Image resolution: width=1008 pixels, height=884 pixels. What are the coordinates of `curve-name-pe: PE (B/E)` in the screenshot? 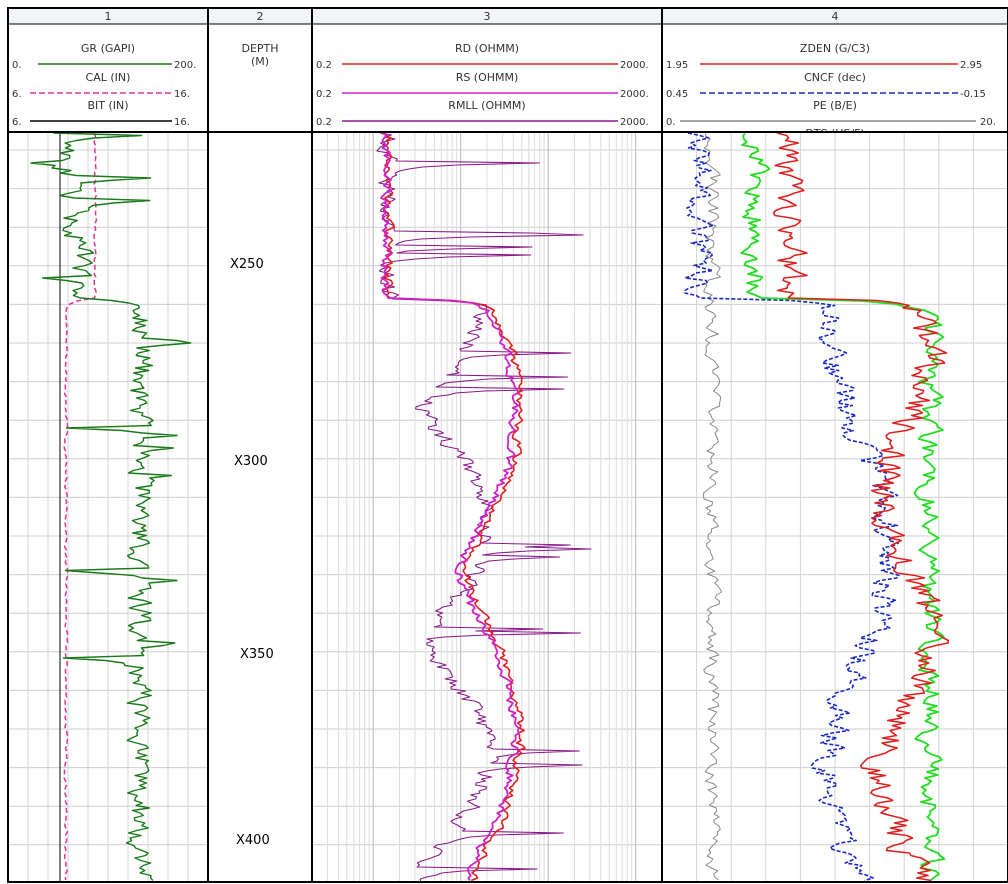 It's located at (835, 105).